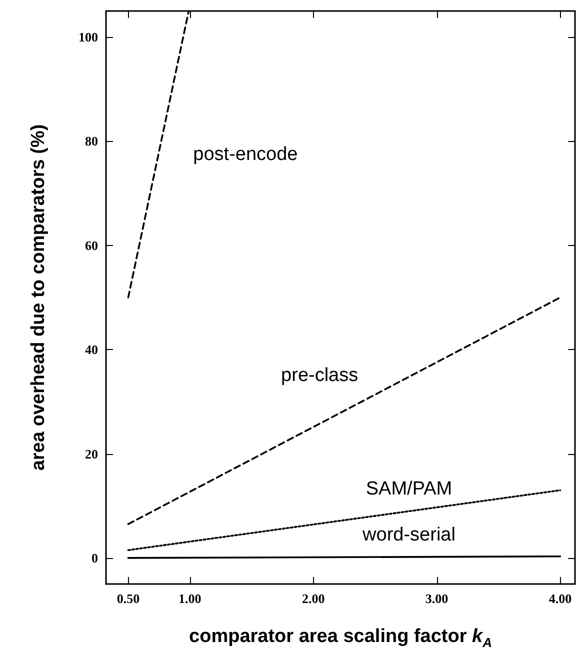 The image size is (581, 654). Describe the element at coordinates (91, 141) in the screenshot. I see `y-tick-label: 80` at that location.